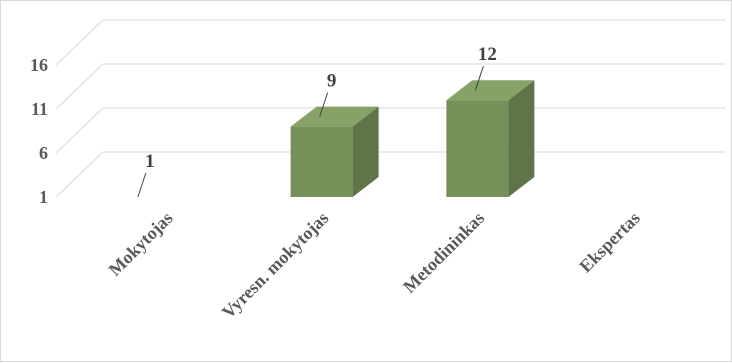 The width and height of the screenshot is (732, 363). I want to click on category-label: Mokytojas, so click(141, 244).